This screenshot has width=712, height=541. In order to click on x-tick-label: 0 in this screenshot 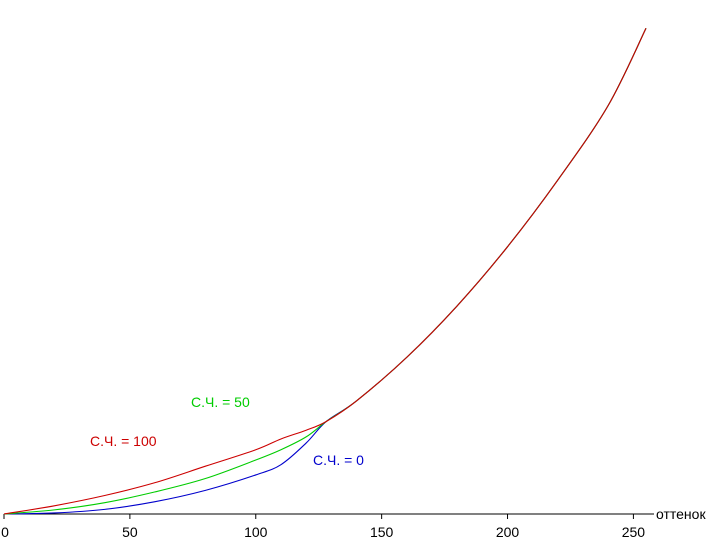, I will do `click(5, 532)`.